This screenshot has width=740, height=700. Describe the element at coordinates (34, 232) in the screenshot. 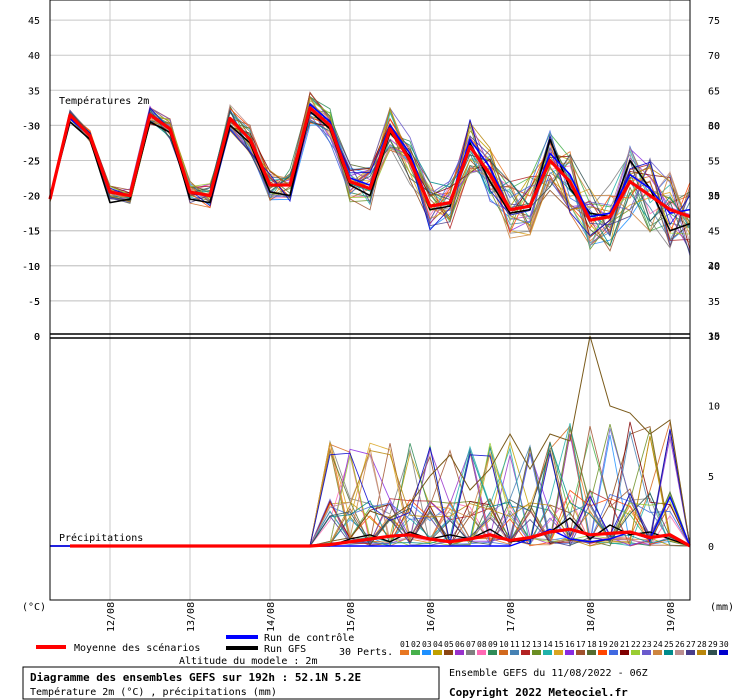

I see `temp-left-tick-label: 15` at that location.